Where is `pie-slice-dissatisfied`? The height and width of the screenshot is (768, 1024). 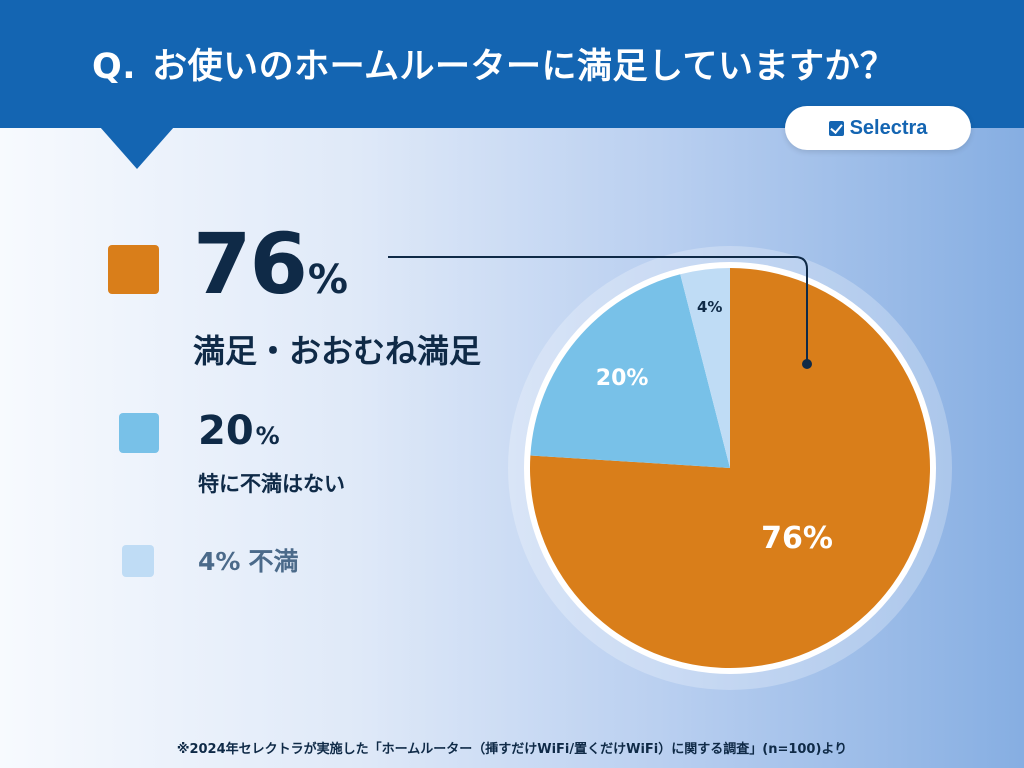
pie-slice-dissatisfied is located at coordinates (705, 368).